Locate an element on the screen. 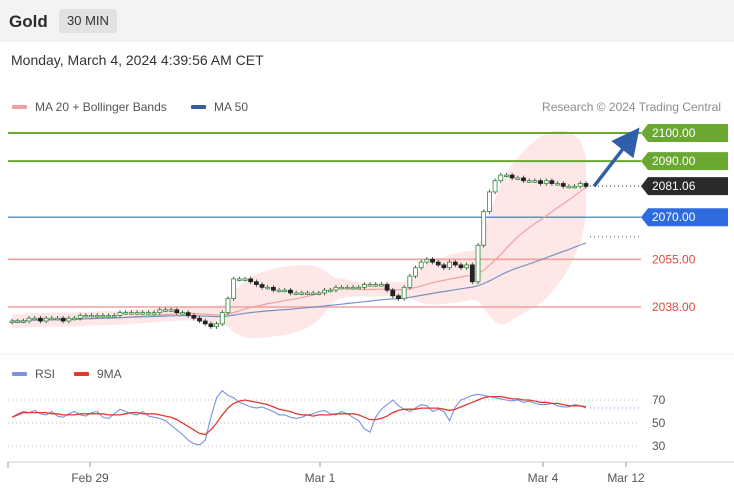  instrument-title: Gold is located at coordinates (28, 21).